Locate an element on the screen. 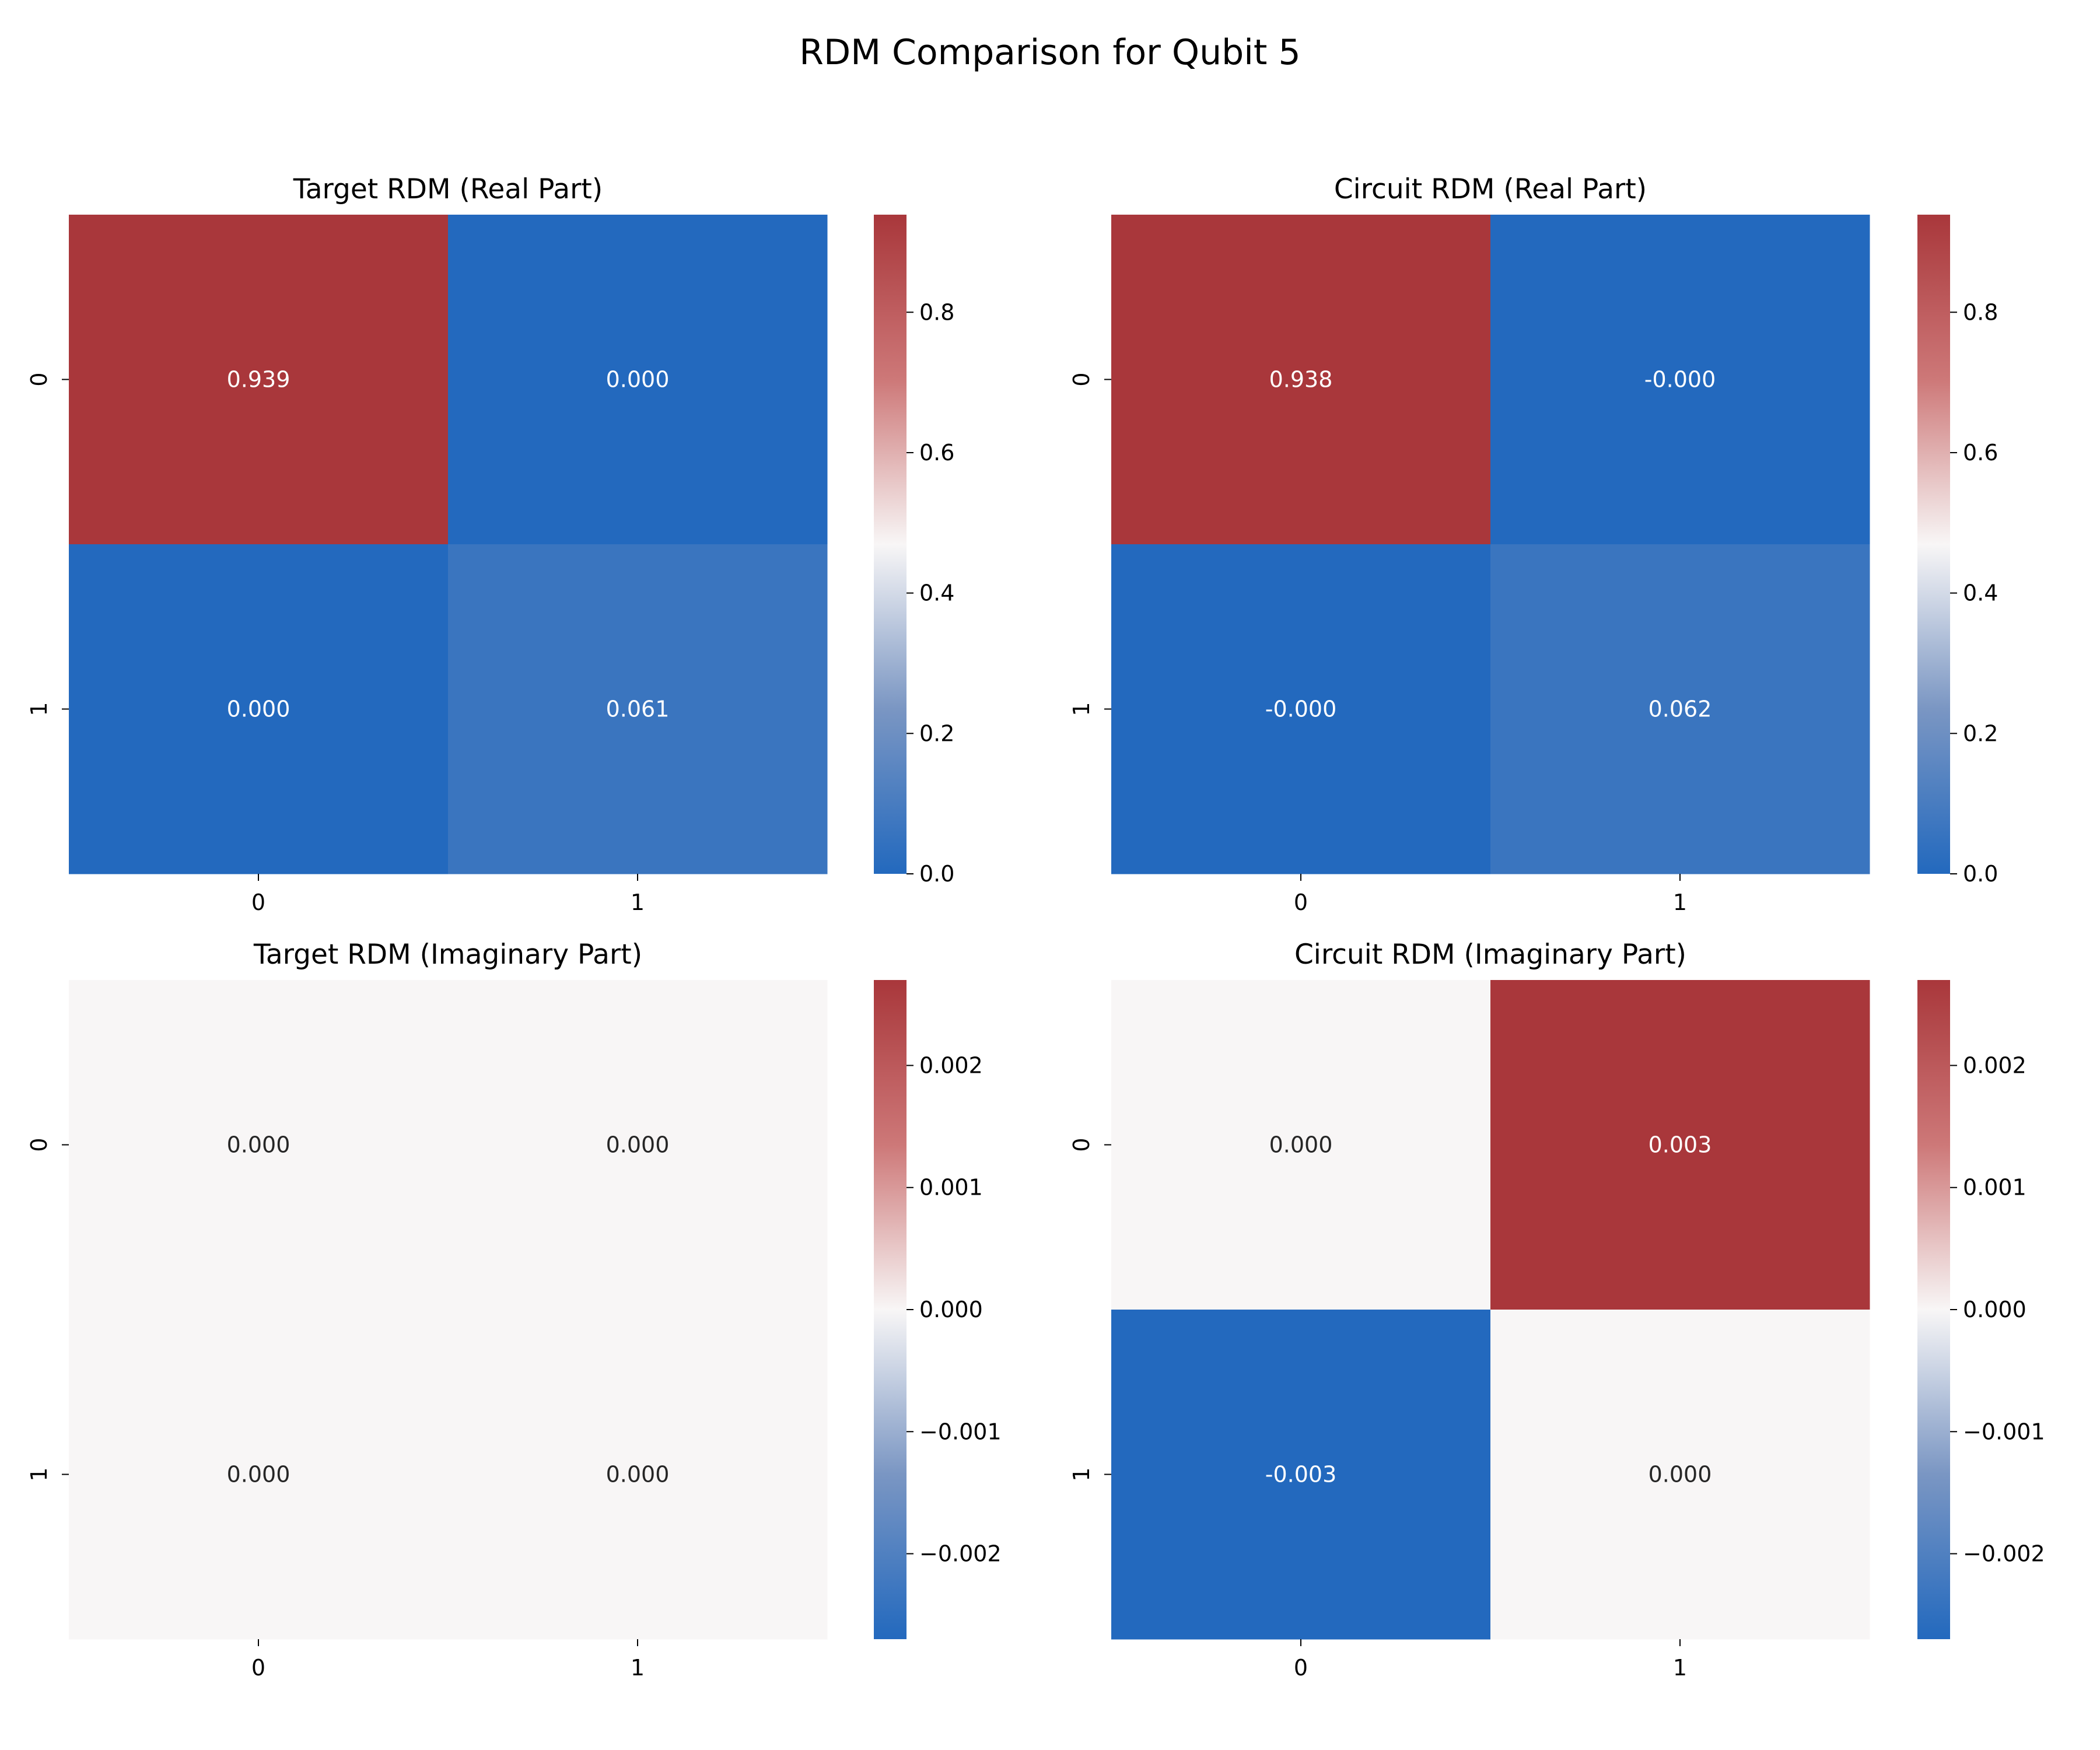 The height and width of the screenshot is (1750, 2100). cell-value-label: 0.062 is located at coordinates (1680, 709).